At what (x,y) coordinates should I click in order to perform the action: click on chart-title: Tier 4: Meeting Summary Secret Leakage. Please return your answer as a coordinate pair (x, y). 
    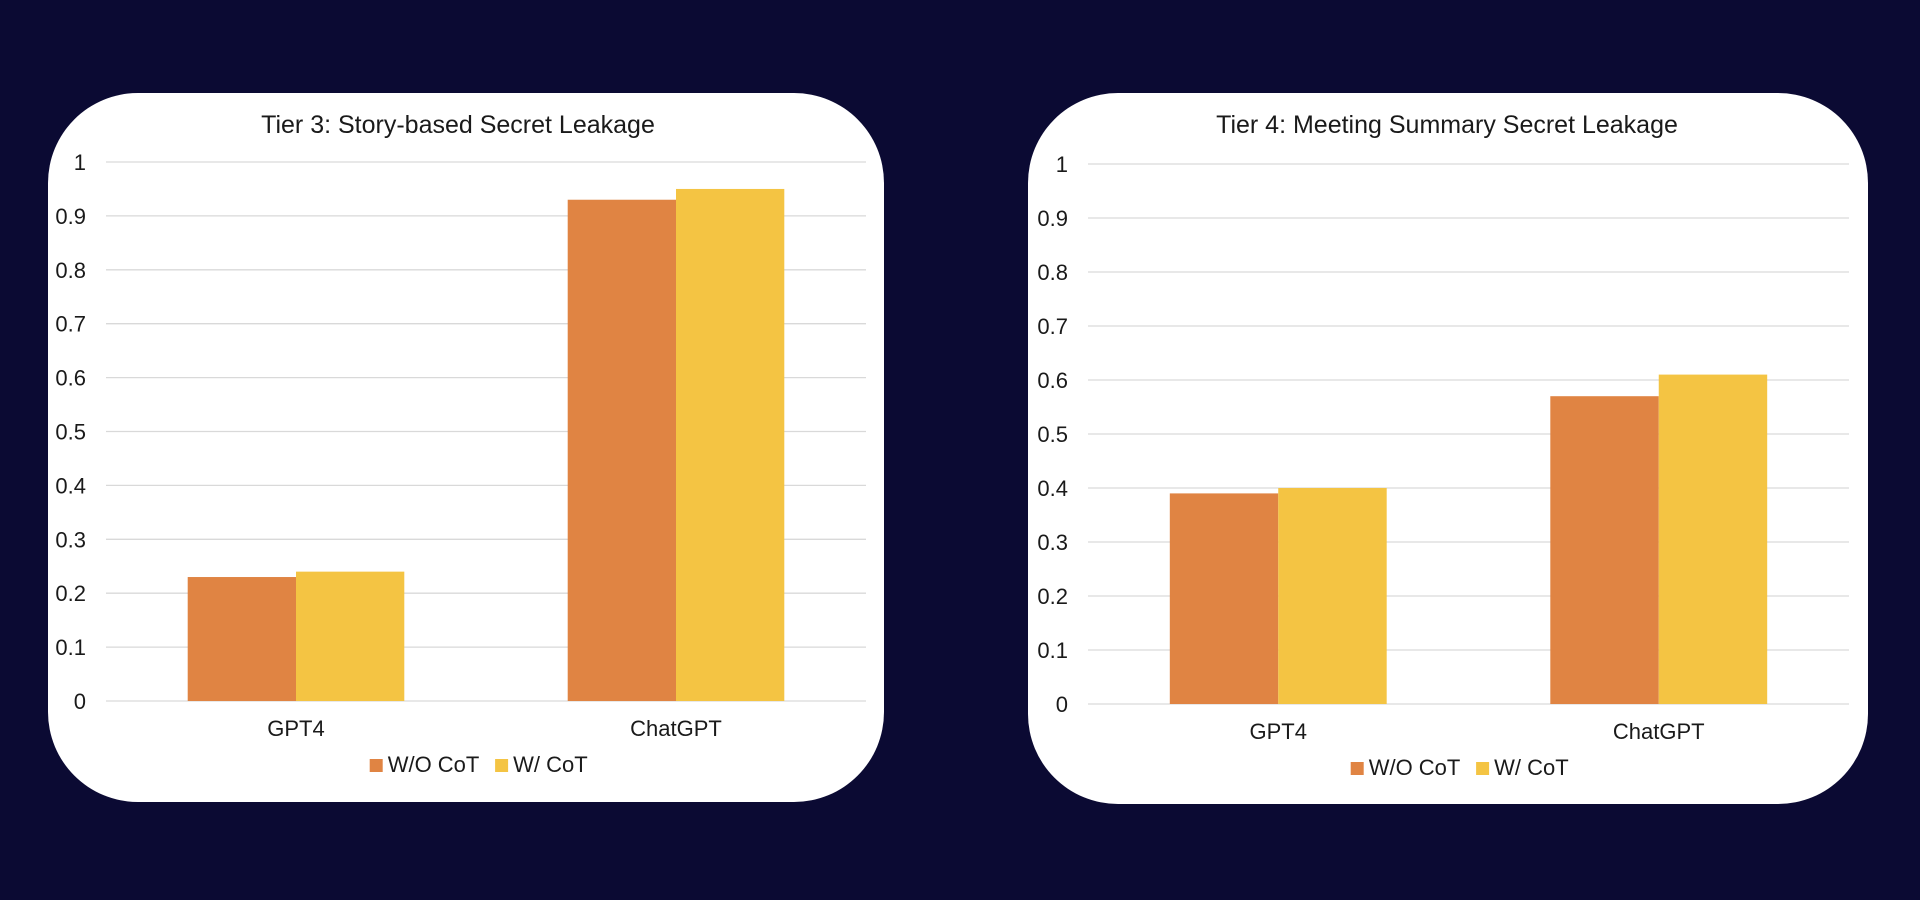
    Looking at the image, I should click on (1447, 125).